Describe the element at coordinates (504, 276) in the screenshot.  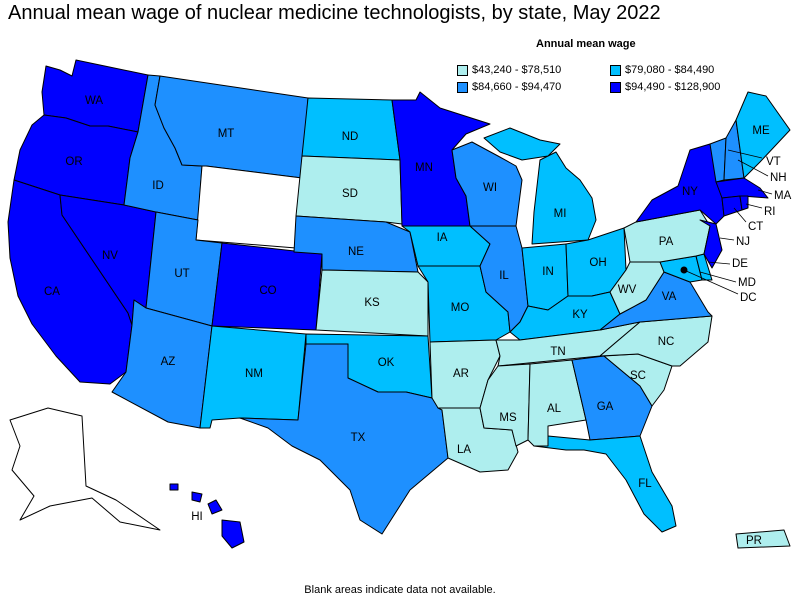
I see `state-label: IL` at that location.